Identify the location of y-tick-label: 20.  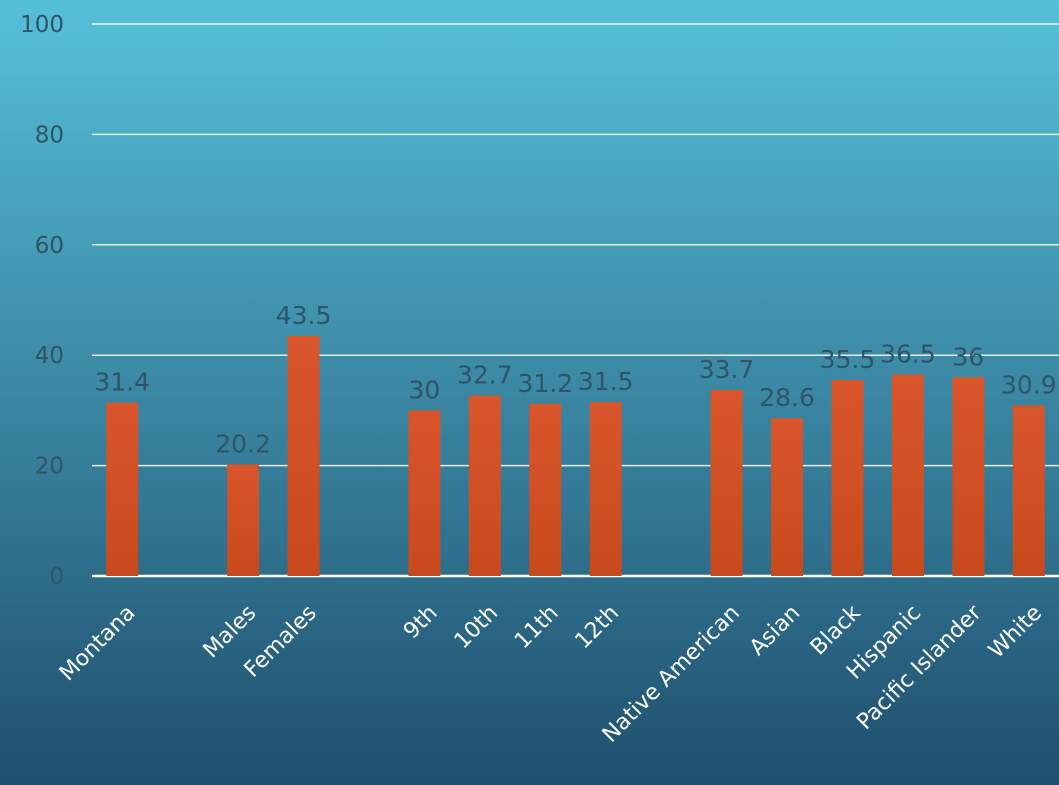
(49, 467).